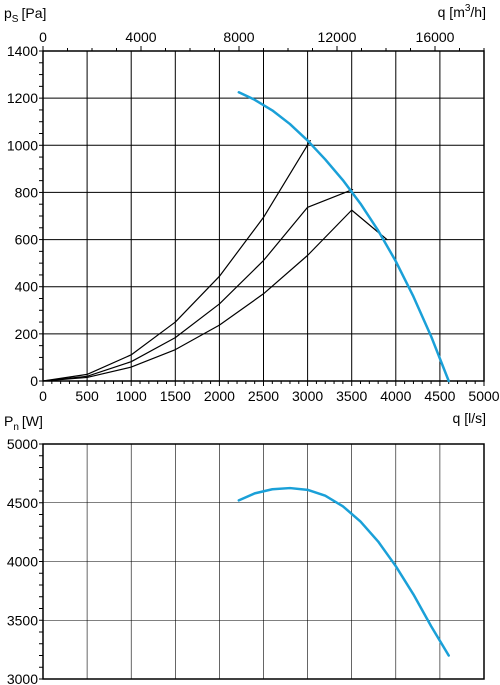 The height and width of the screenshot is (685, 500). Describe the element at coordinates (351, 396) in the screenshot. I see `x-tick-label: 3500` at that location.